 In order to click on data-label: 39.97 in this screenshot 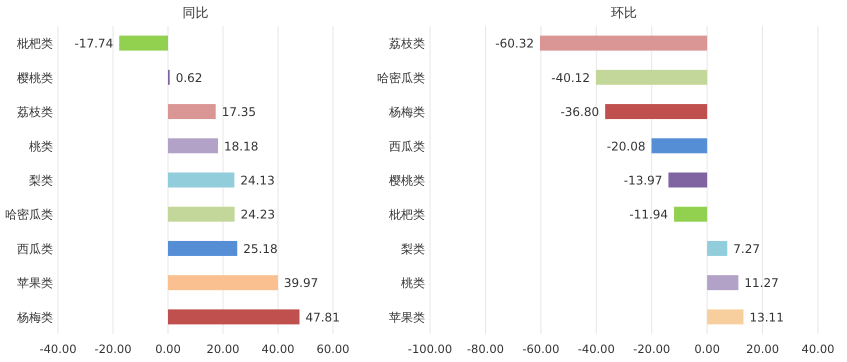, I will do `click(301, 283)`.